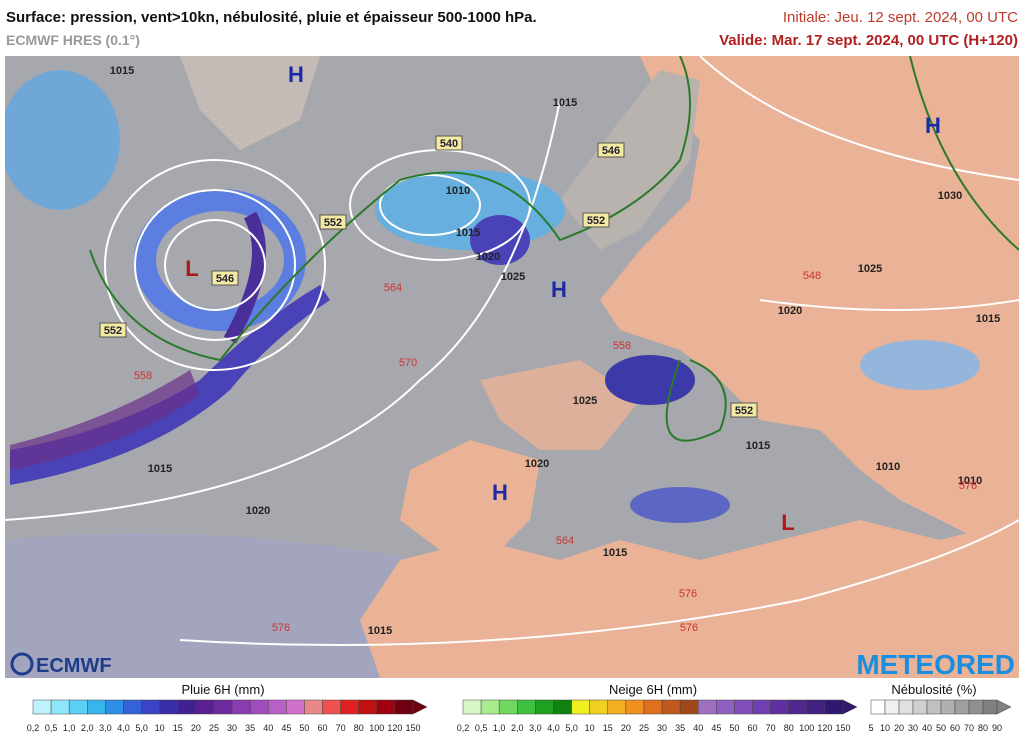 This screenshot has width=1024, height=736. I want to click on legend-label: 80, so click(359, 728).